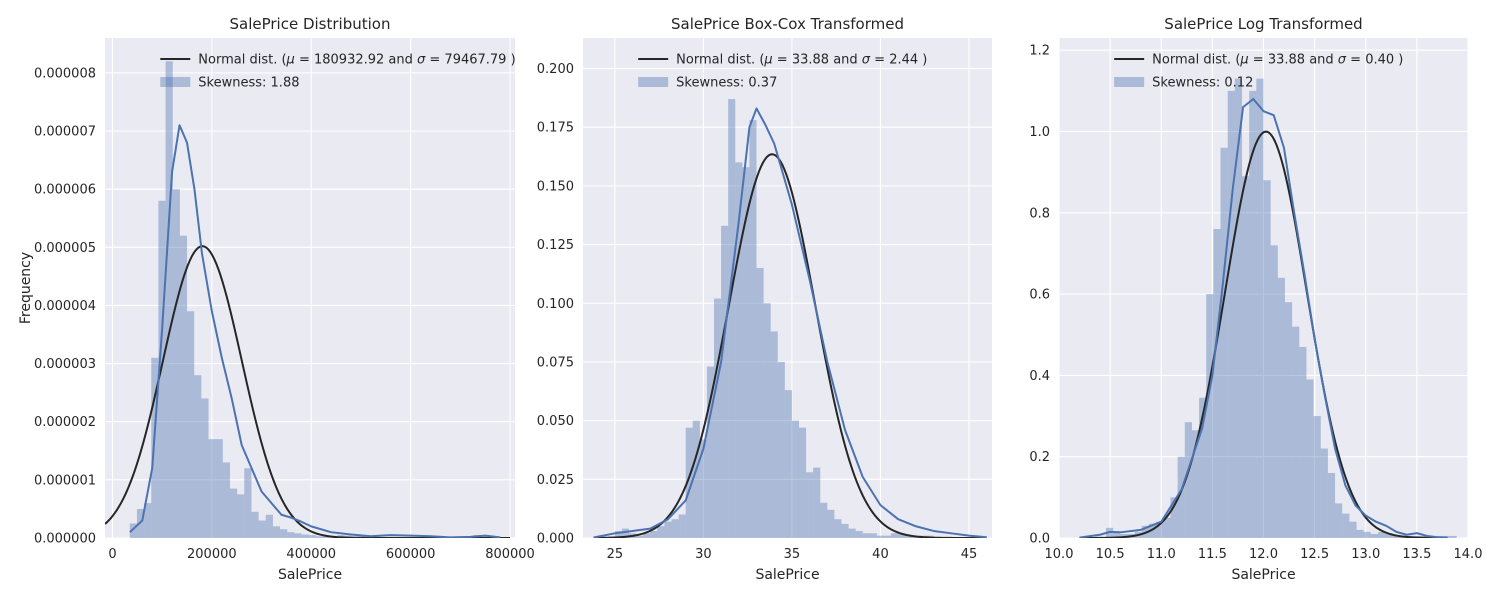  Describe the element at coordinates (792, 554) in the screenshot. I see `x-tick-label: 35` at that location.